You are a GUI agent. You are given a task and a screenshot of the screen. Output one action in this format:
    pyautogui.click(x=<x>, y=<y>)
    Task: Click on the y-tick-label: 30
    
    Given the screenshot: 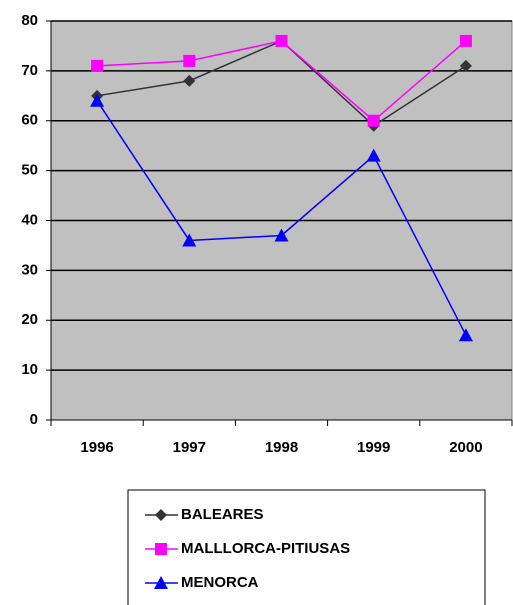 What is the action you would take?
    pyautogui.click(x=29, y=269)
    